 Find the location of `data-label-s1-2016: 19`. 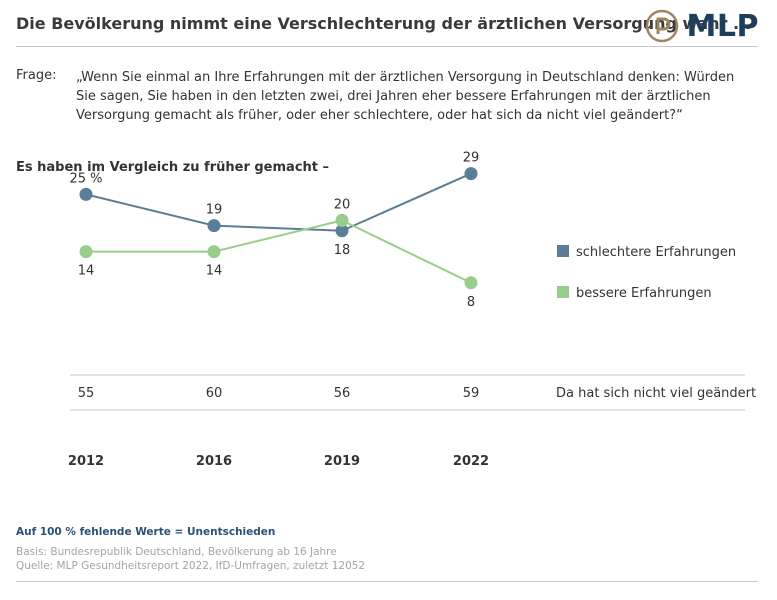

data-label-s1-2016: 19 is located at coordinates (214, 210).